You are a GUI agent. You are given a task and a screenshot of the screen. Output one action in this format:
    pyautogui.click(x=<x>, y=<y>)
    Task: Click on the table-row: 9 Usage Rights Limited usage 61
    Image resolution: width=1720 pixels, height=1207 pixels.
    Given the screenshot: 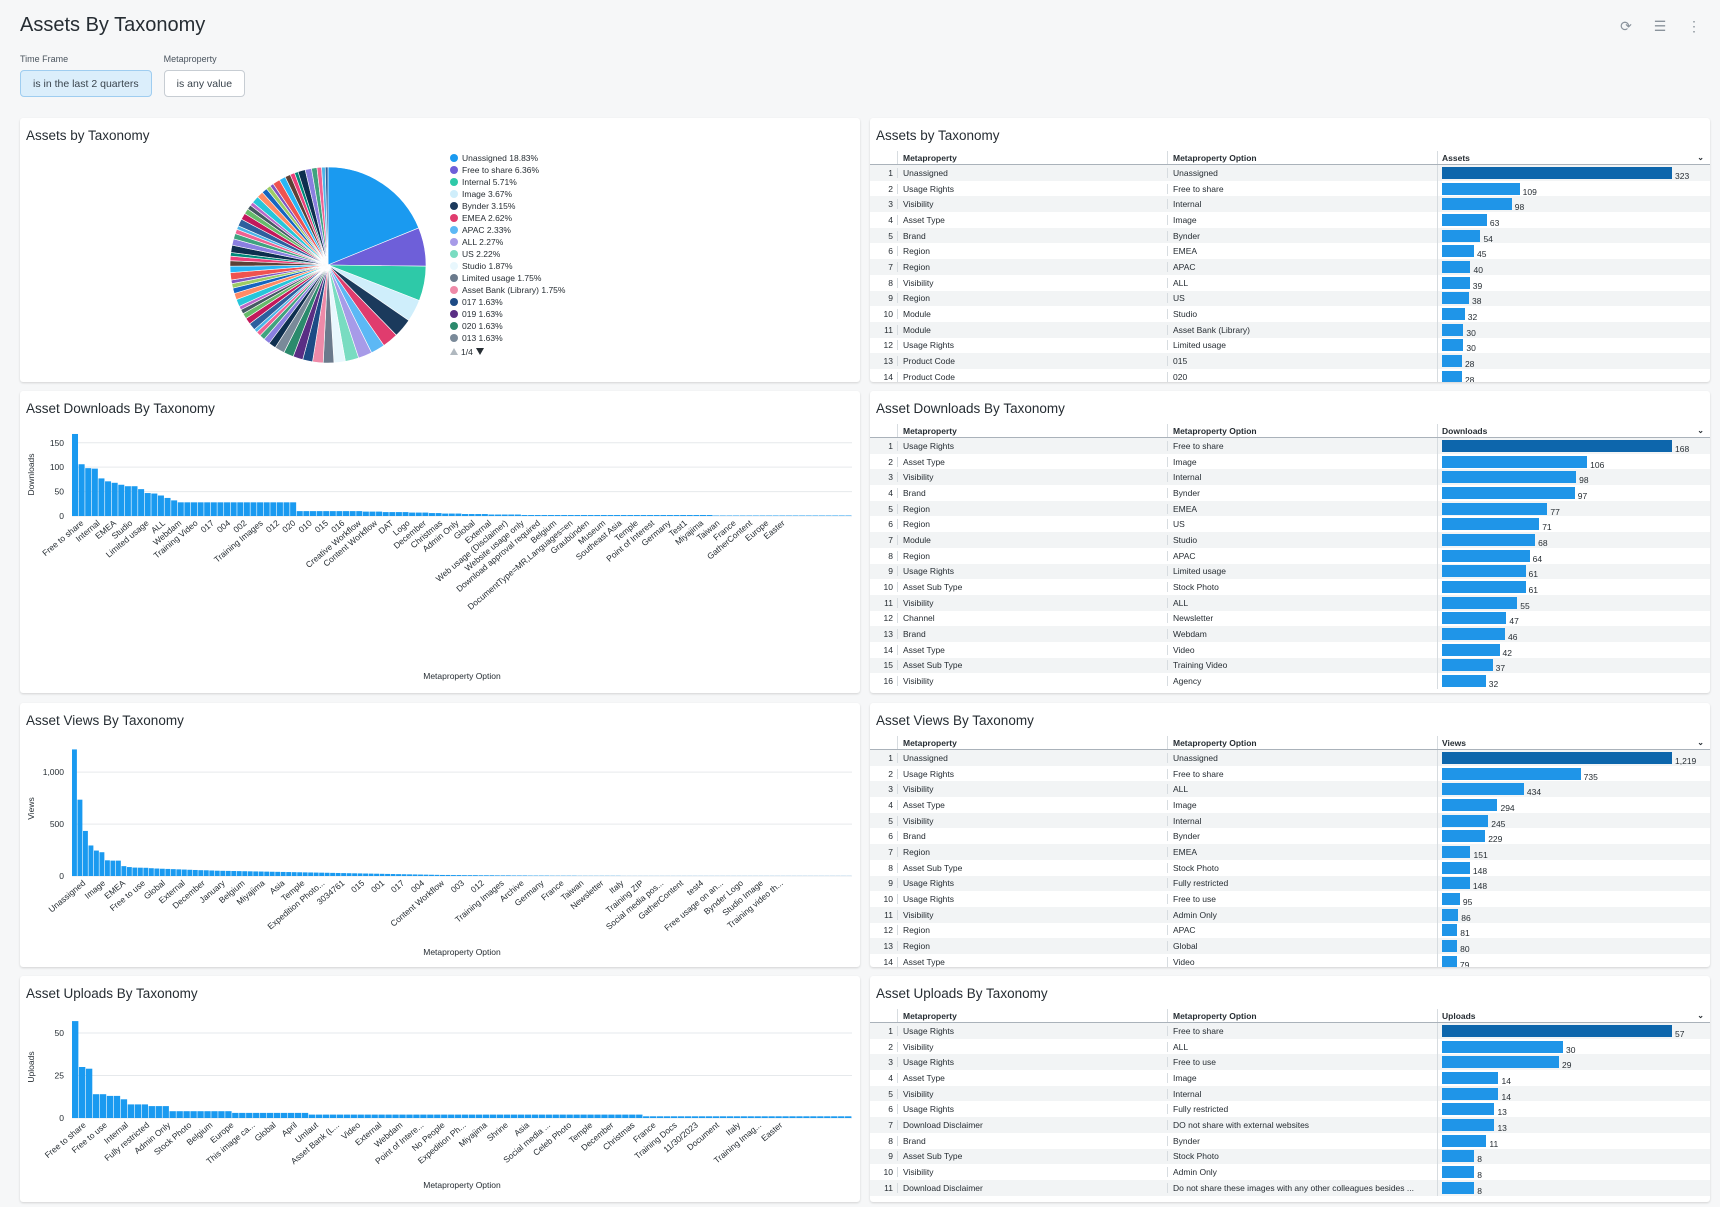 What is the action you would take?
    pyautogui.click(x=1290, y=571)
    